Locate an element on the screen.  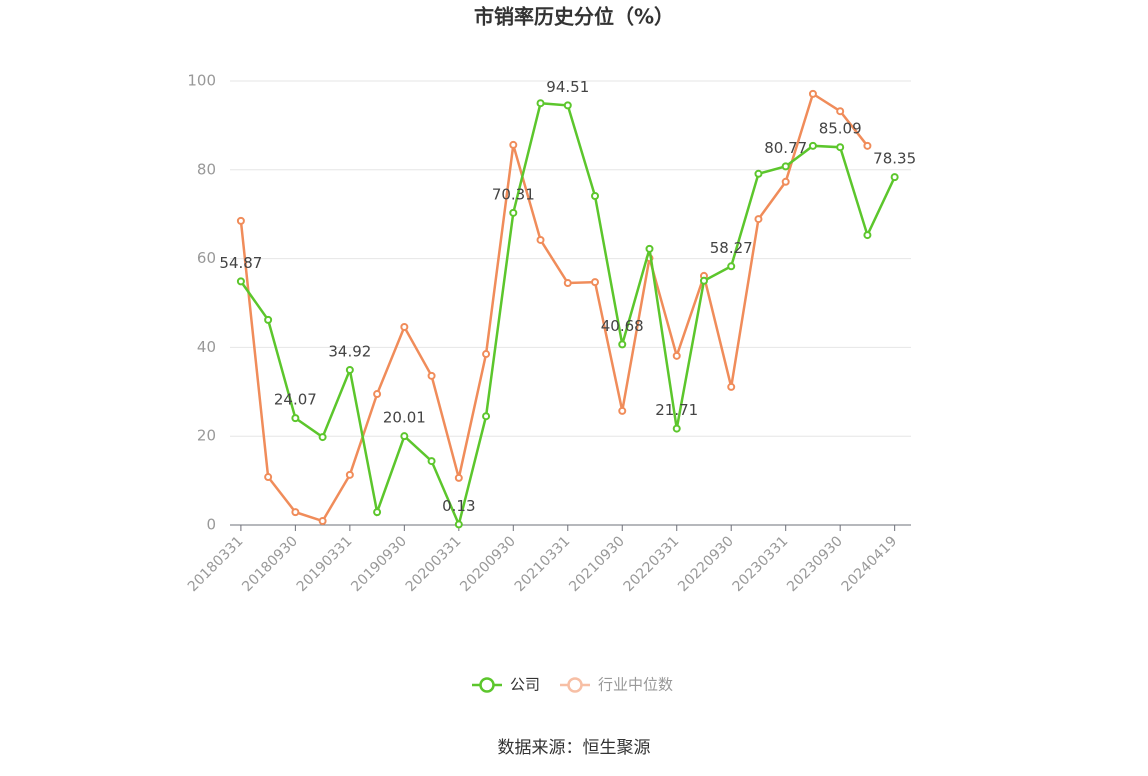
chart-title: 市销率历史分位（%） is located at coordinates (574, 17).